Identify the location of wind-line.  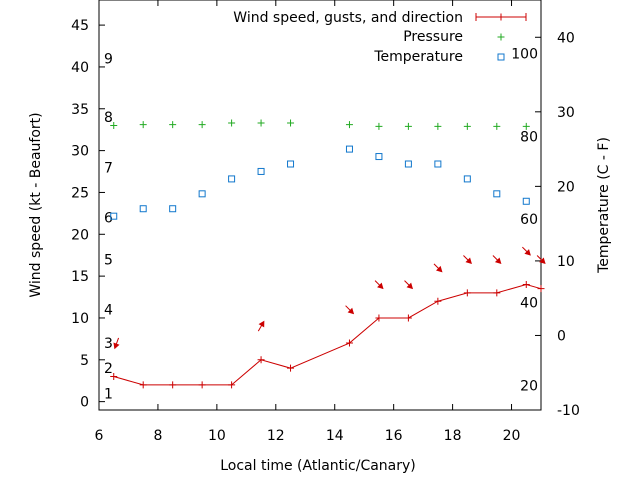
(327, 334).